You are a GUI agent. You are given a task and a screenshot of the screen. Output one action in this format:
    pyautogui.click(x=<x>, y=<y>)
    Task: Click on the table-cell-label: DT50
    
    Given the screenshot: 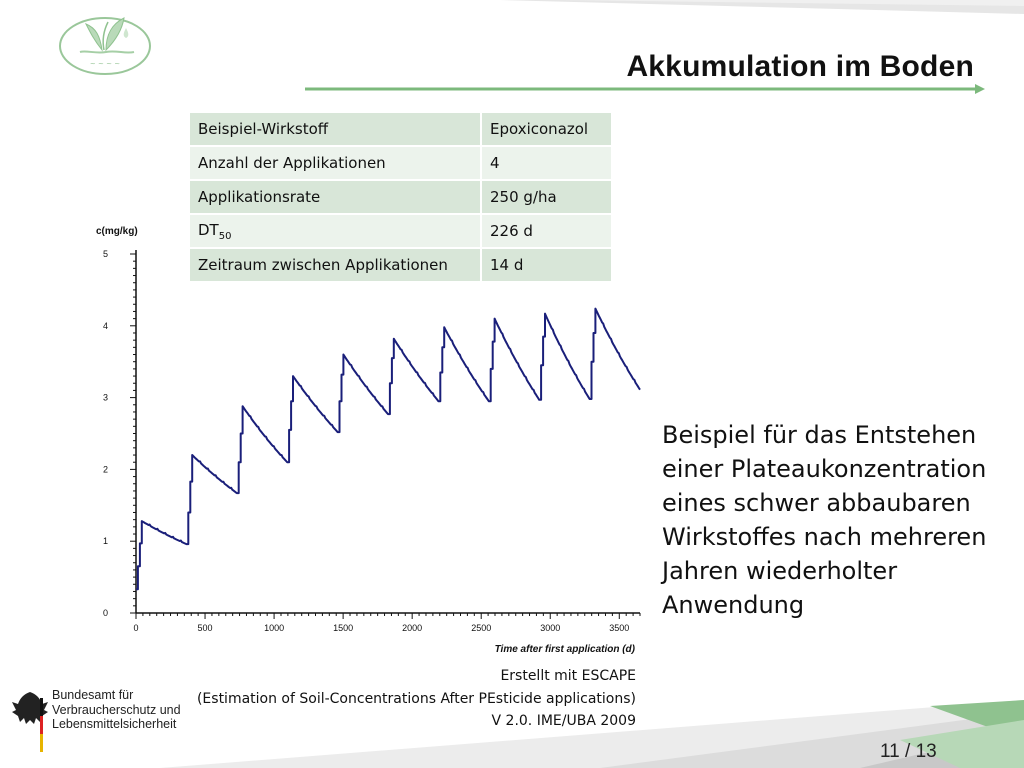 What is the action you would take?
    pyautogui.click(x=335, y=231)
    